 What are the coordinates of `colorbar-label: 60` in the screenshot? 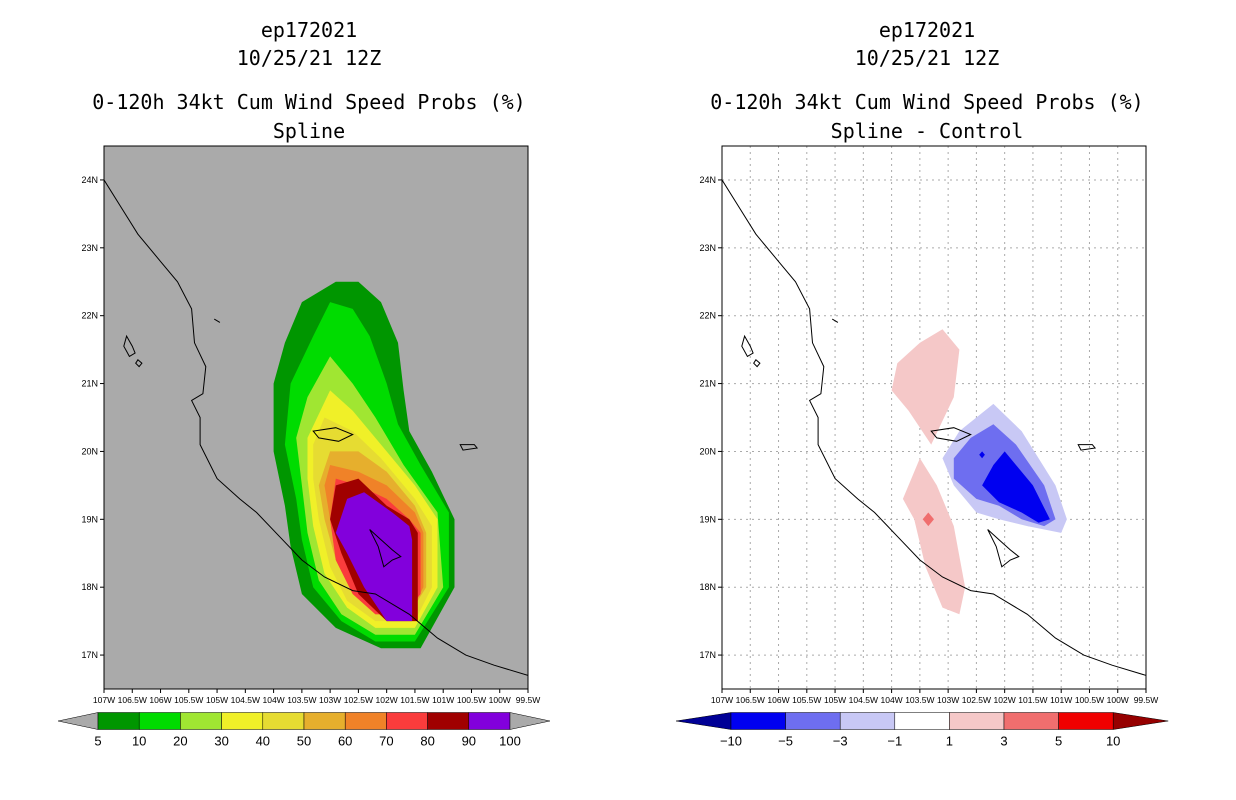 It's located at (345, 741).